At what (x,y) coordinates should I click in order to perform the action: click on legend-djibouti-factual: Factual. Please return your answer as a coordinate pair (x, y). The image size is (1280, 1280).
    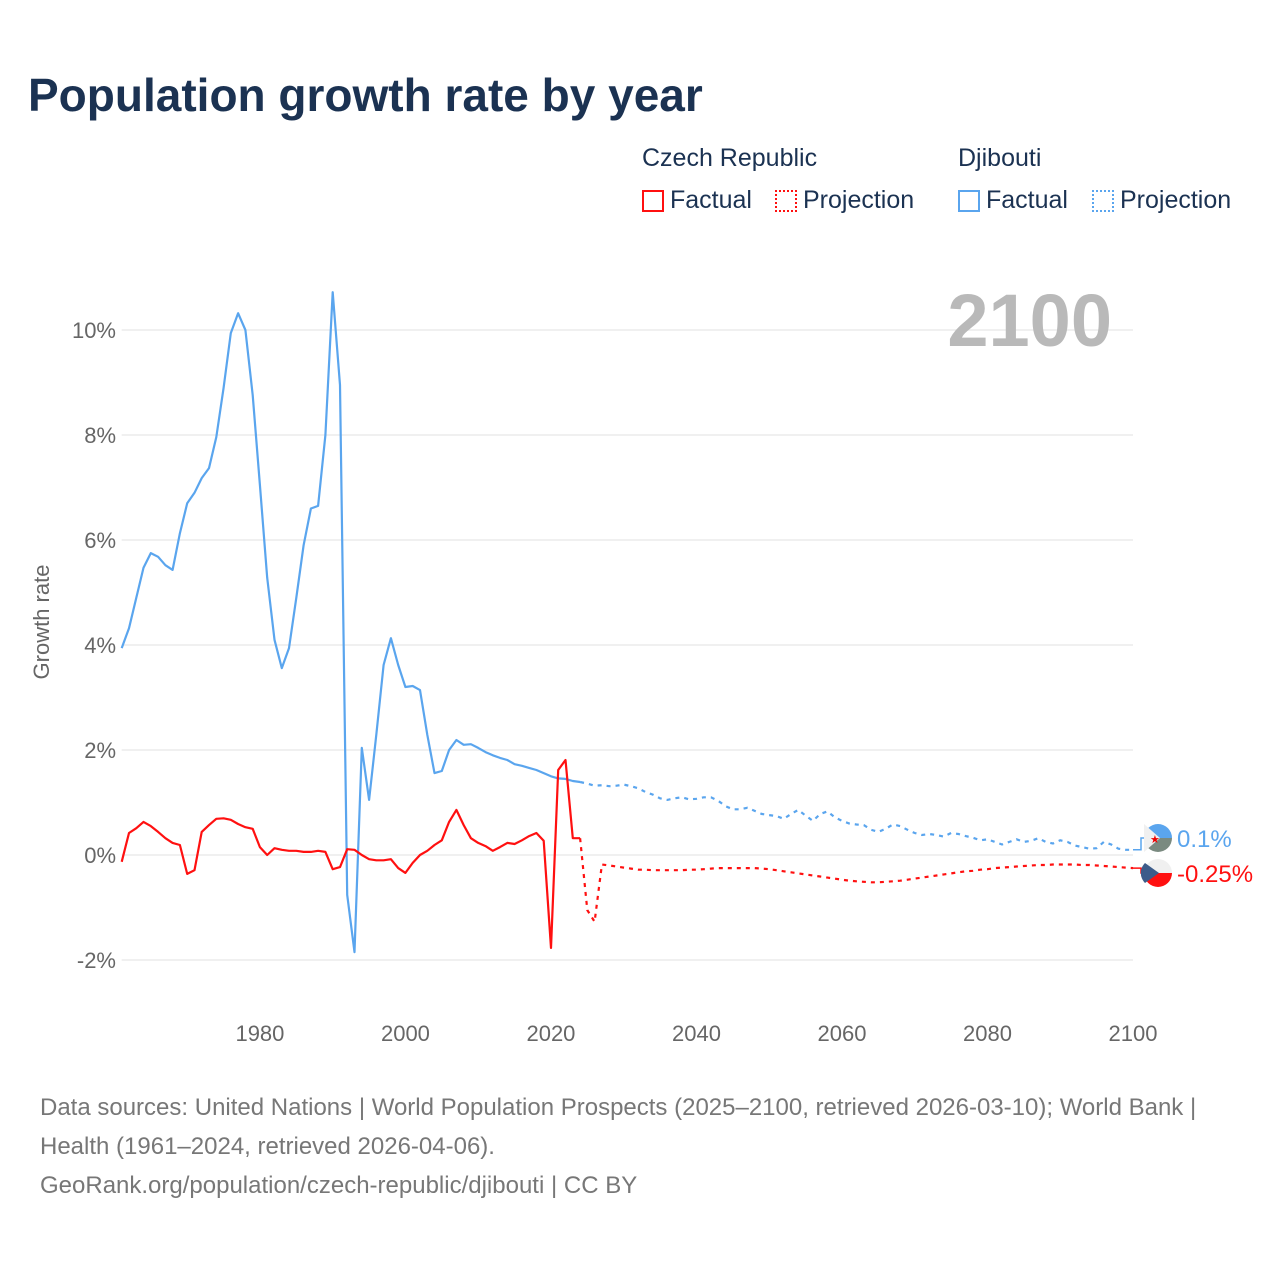
    Looking at the image, I should click on (1013, 200).